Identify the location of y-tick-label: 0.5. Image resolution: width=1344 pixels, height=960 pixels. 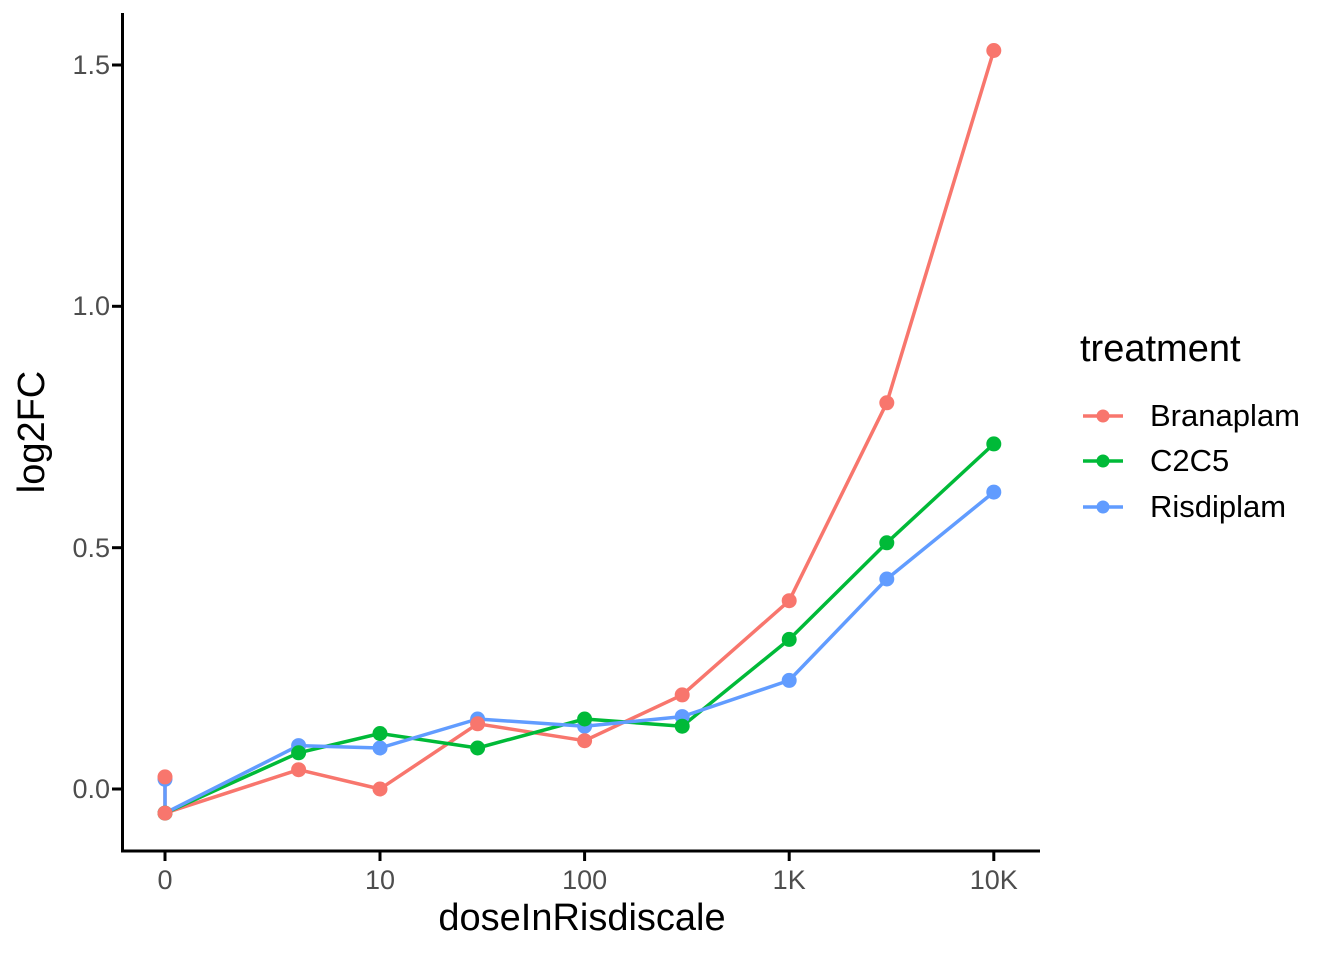
(91, 548).